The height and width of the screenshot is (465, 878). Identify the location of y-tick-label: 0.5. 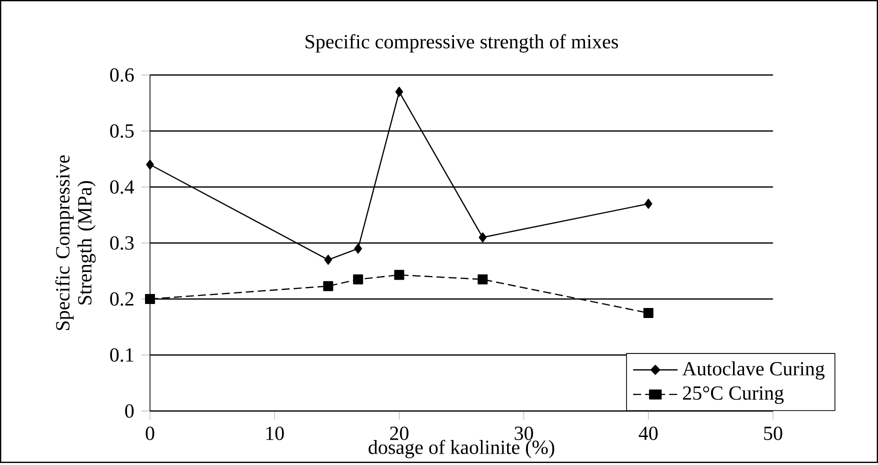
(122, 131).